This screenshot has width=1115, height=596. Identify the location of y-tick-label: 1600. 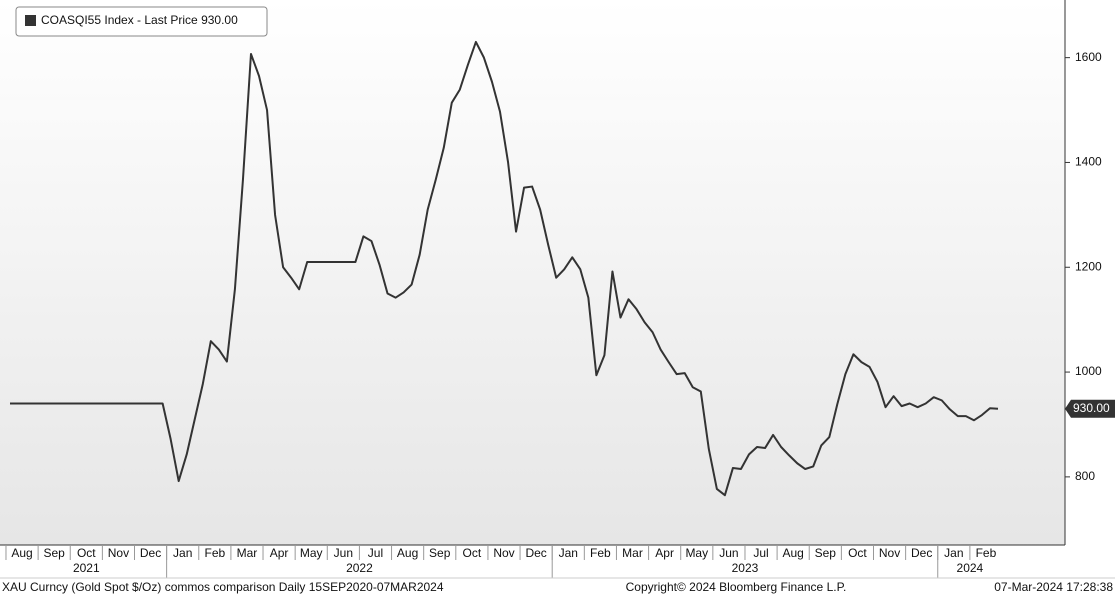
(1088, 57).